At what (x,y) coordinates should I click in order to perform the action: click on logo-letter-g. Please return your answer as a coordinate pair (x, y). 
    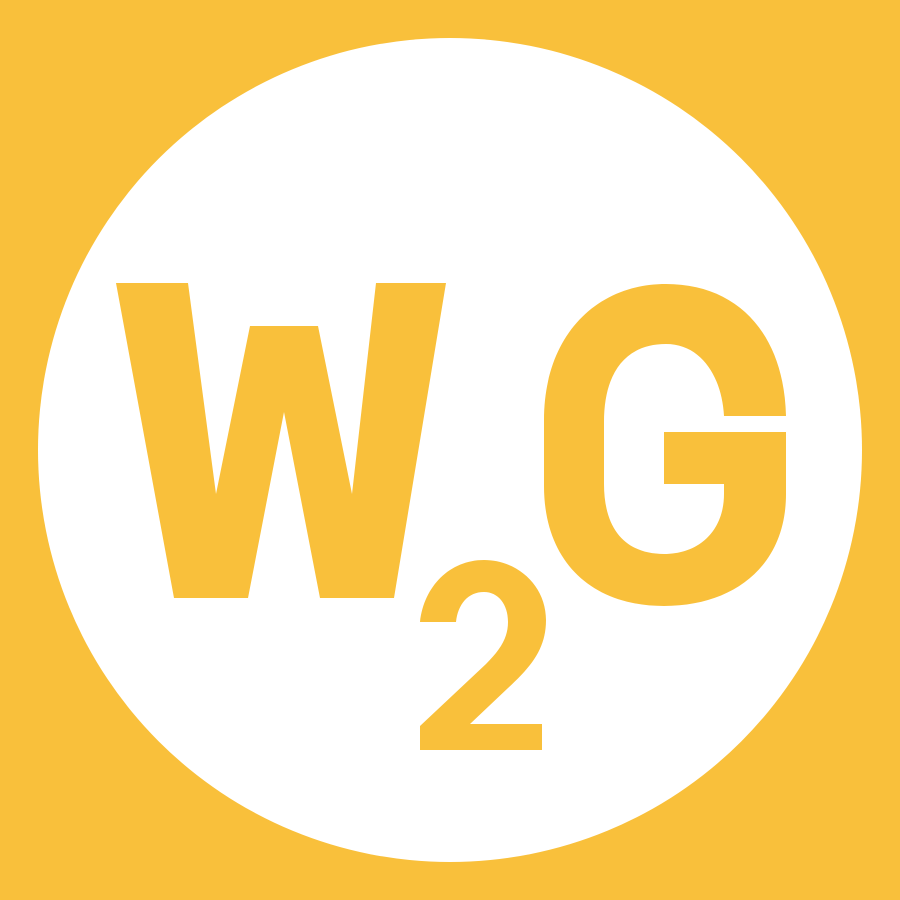
    Looking at the image, I should click on (665, 445).